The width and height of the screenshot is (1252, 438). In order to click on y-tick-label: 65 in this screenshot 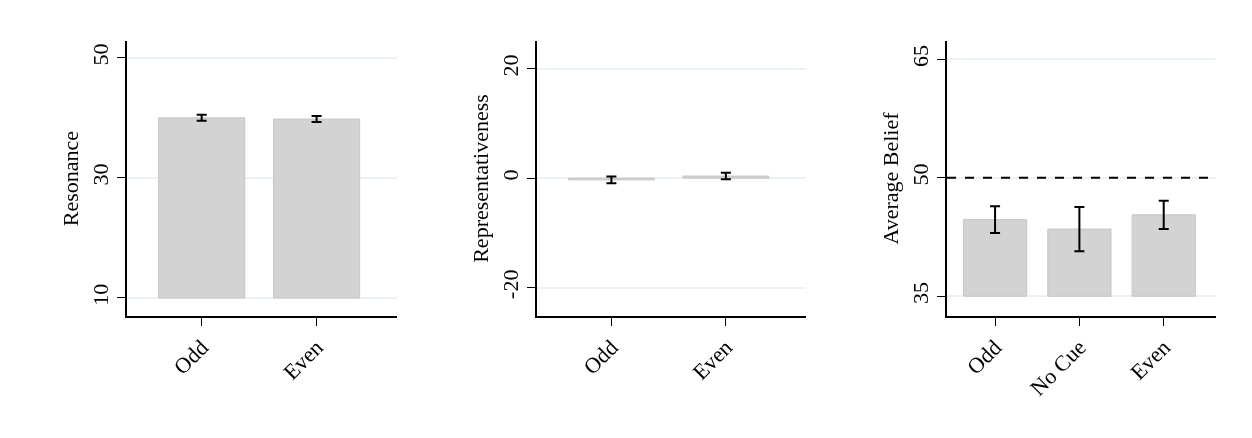, I will do `click(921, 55)`.